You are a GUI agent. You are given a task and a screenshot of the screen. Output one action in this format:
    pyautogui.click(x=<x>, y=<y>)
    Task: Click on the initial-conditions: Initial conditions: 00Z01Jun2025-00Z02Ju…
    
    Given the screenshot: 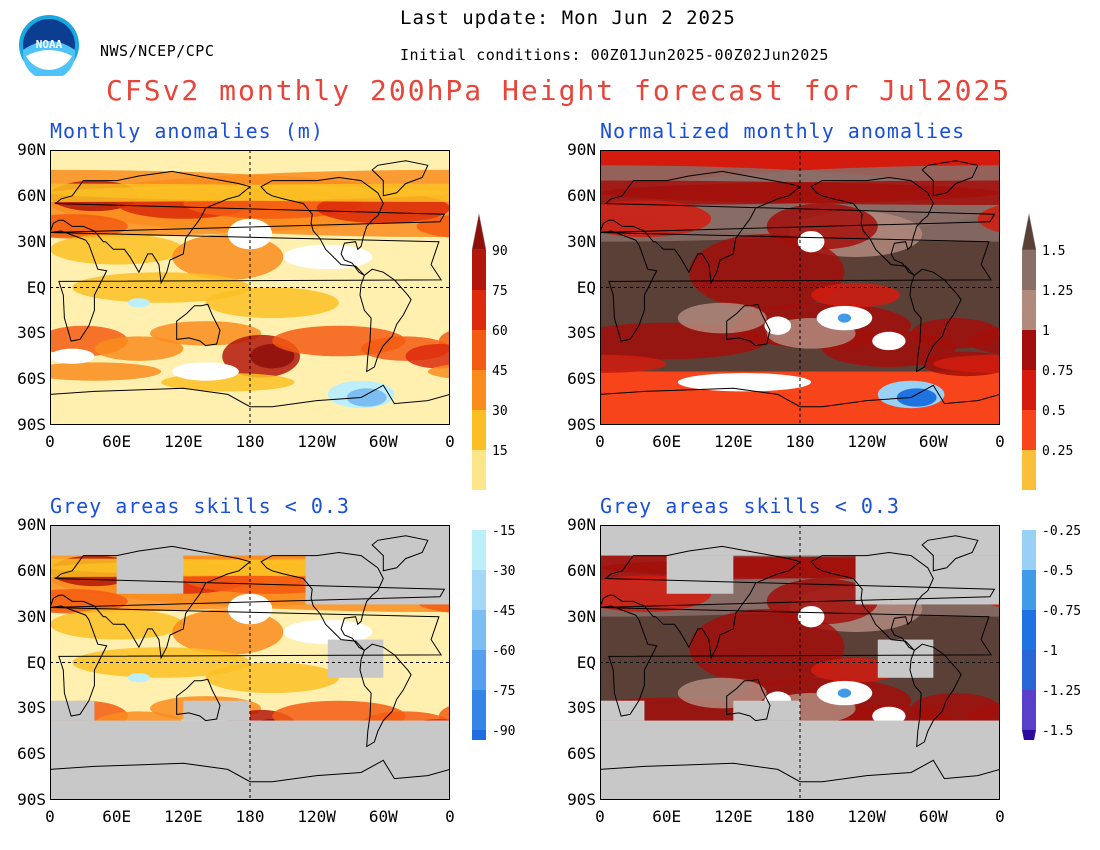 What is the action you would take?
    pyautogui.click(x=614, y=55)
    